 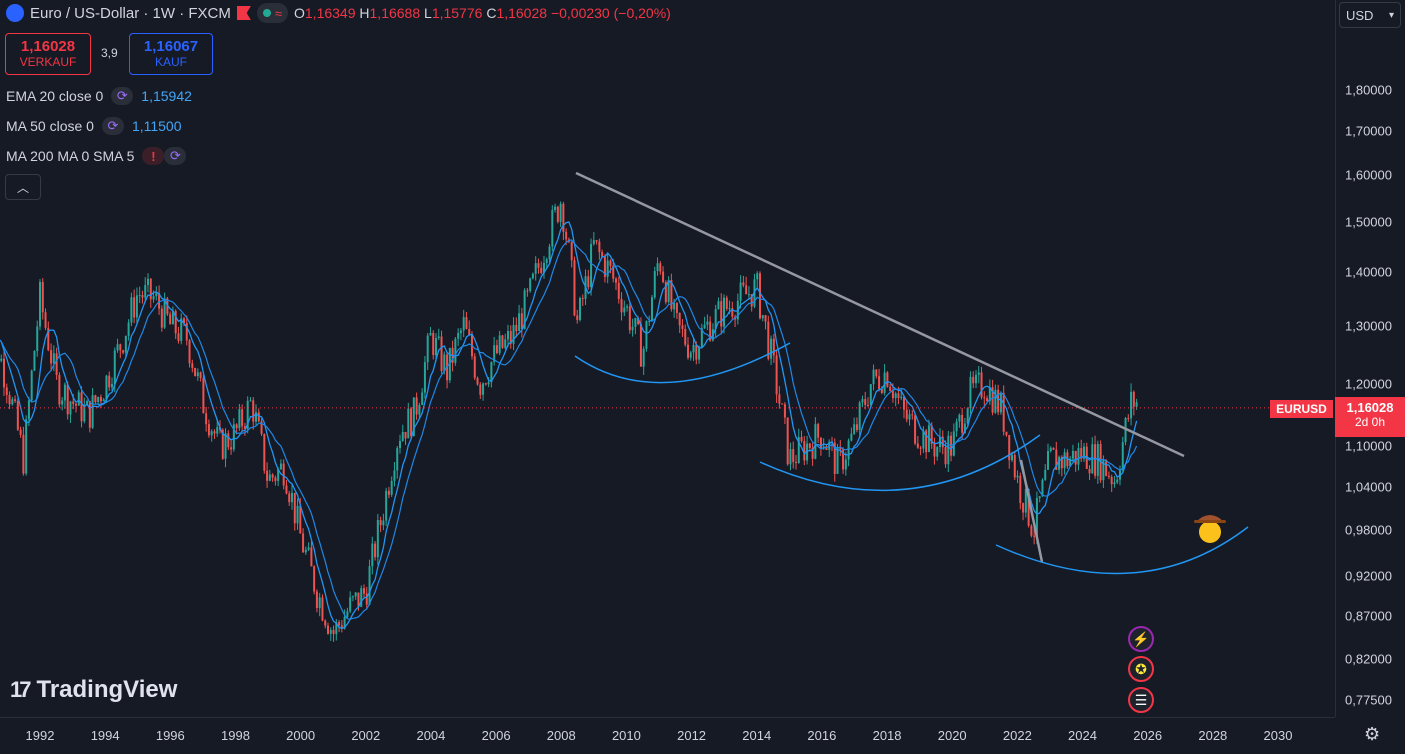 I want to click on indicator-ma200: MA 200 MA 0 SMA 5 ! ⟳, so click(x=96, y=156).